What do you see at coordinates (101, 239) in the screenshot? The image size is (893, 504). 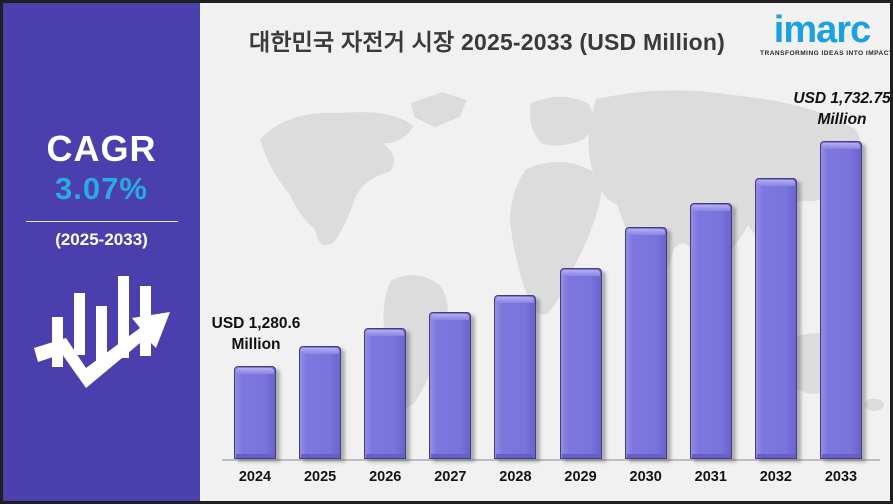 I see `cagr-period: (2025-2033)` at bounding box center [101, 239].